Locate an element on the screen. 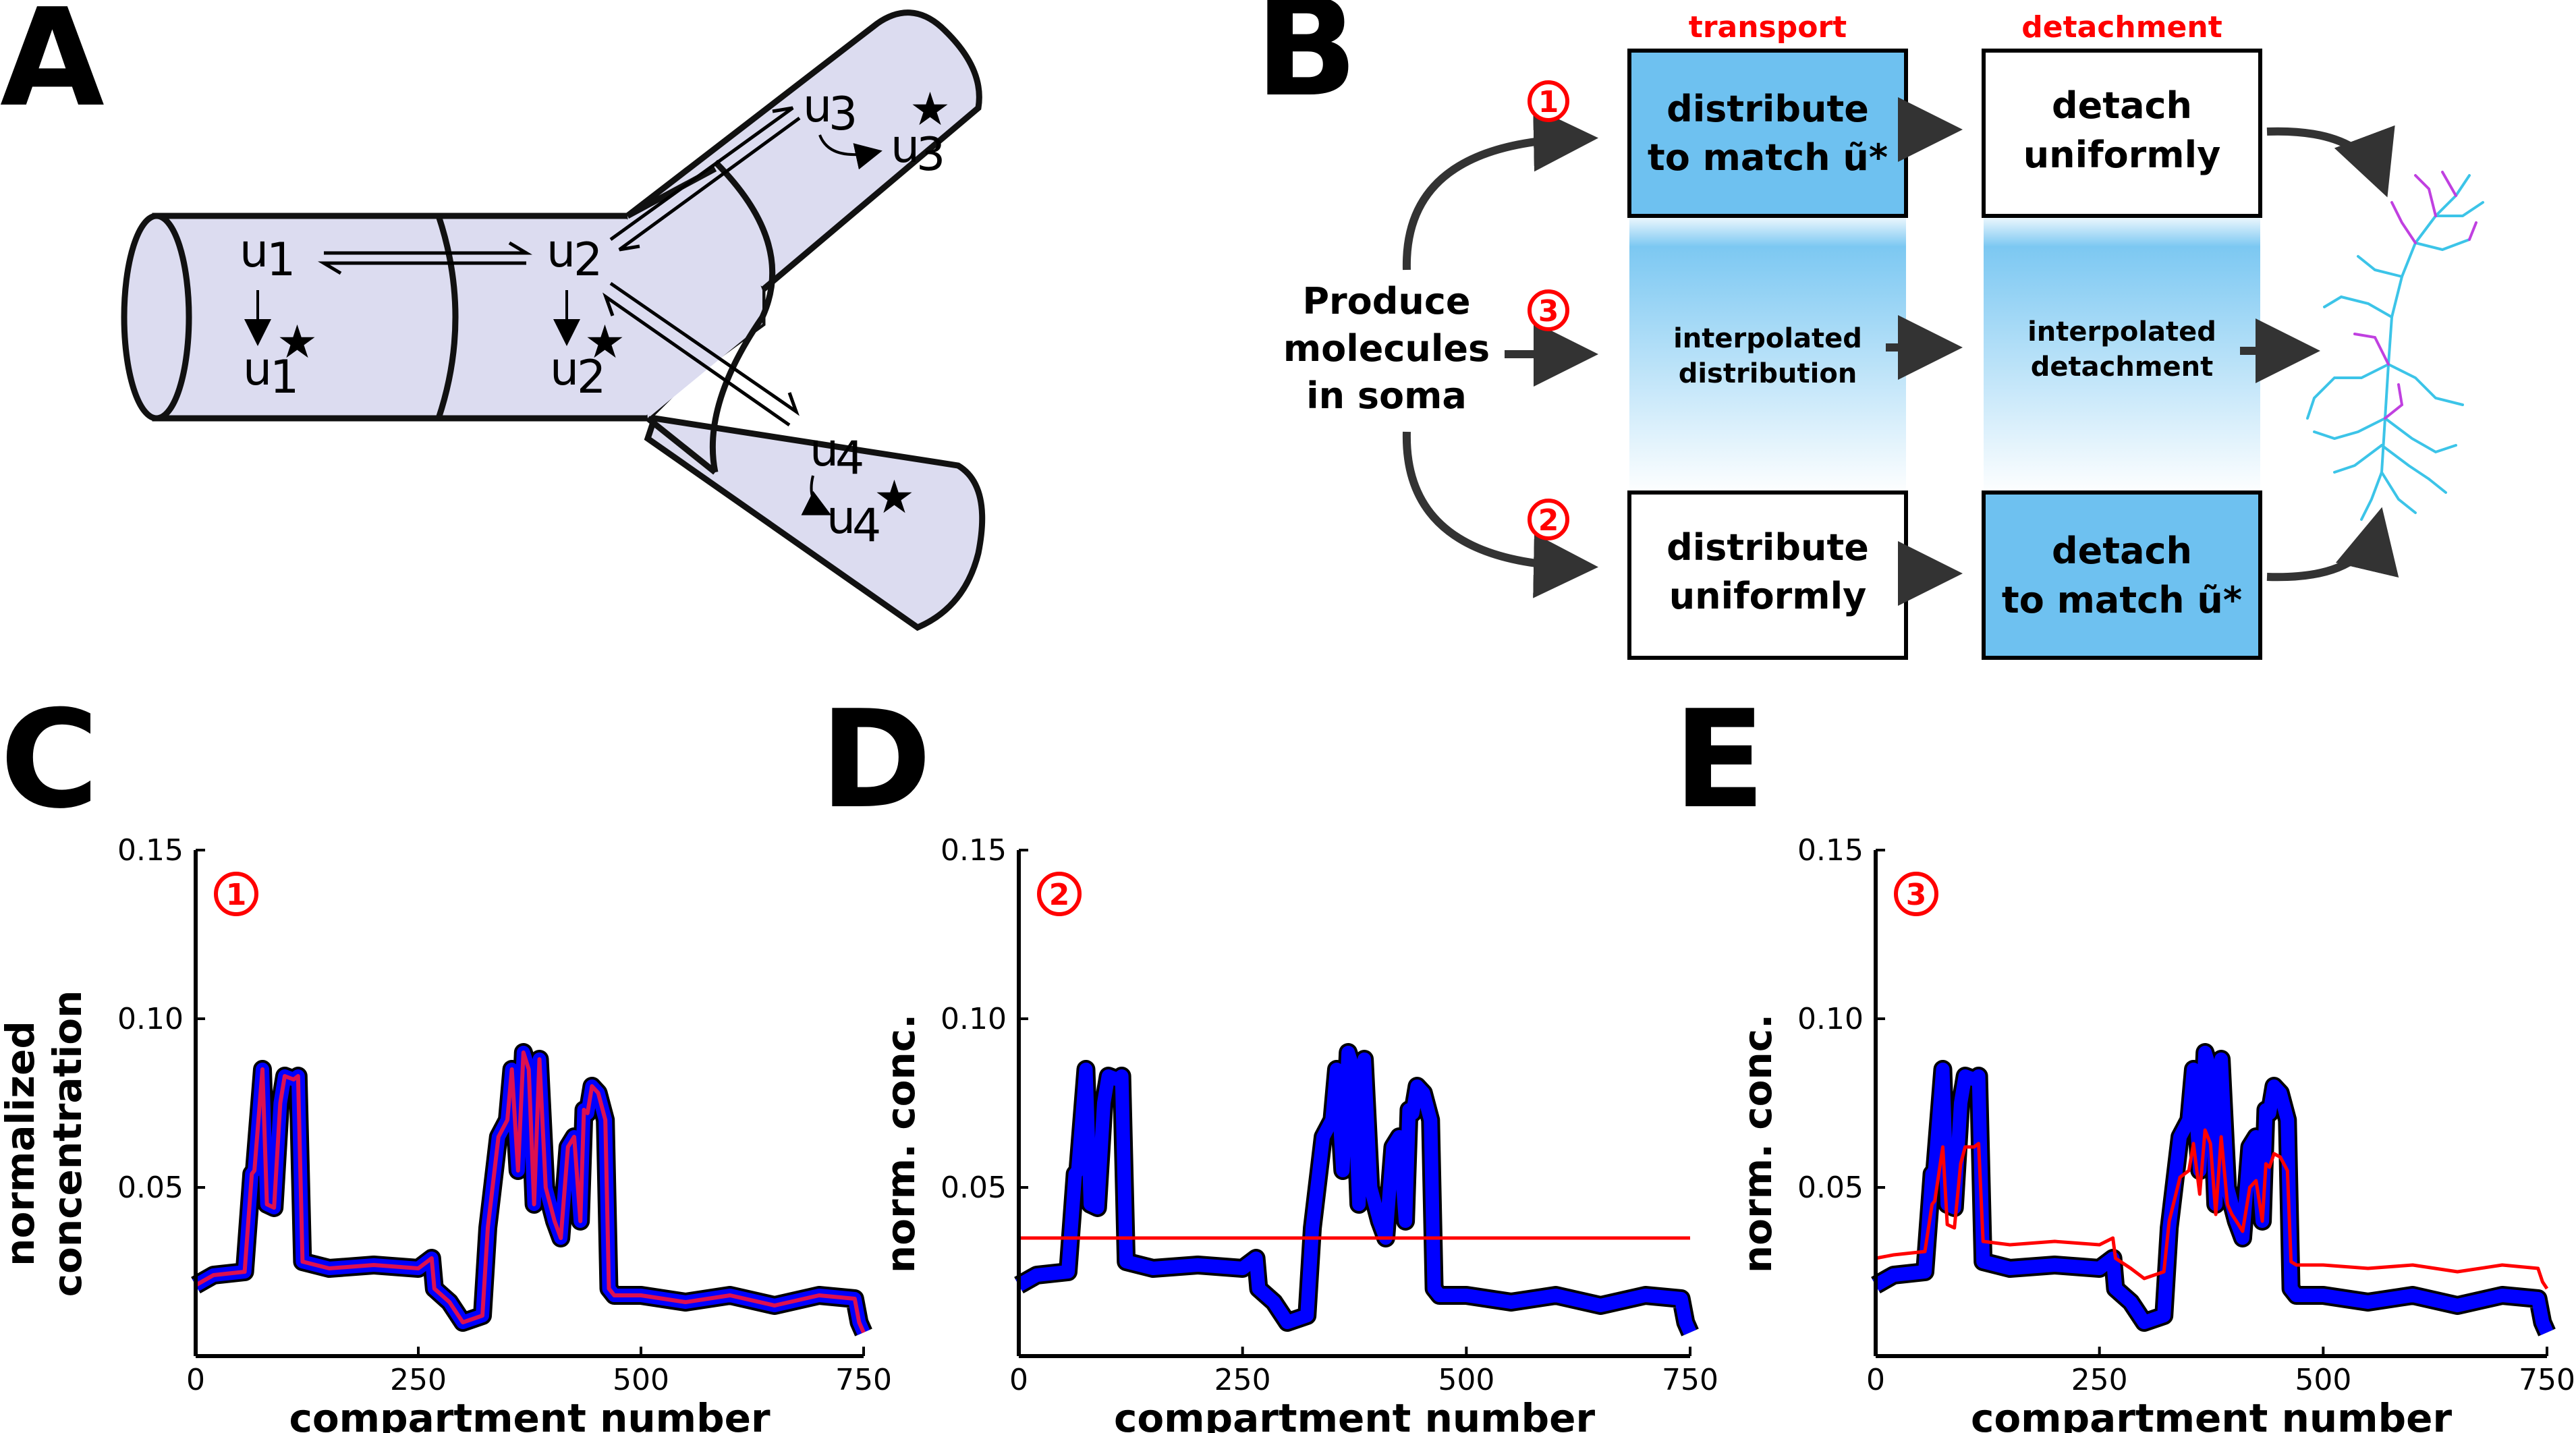 The height and width of the screenshot is (1433, 2576). compartment-label-2: u 2 u 2 ★ is located at coordinates (586, 315).